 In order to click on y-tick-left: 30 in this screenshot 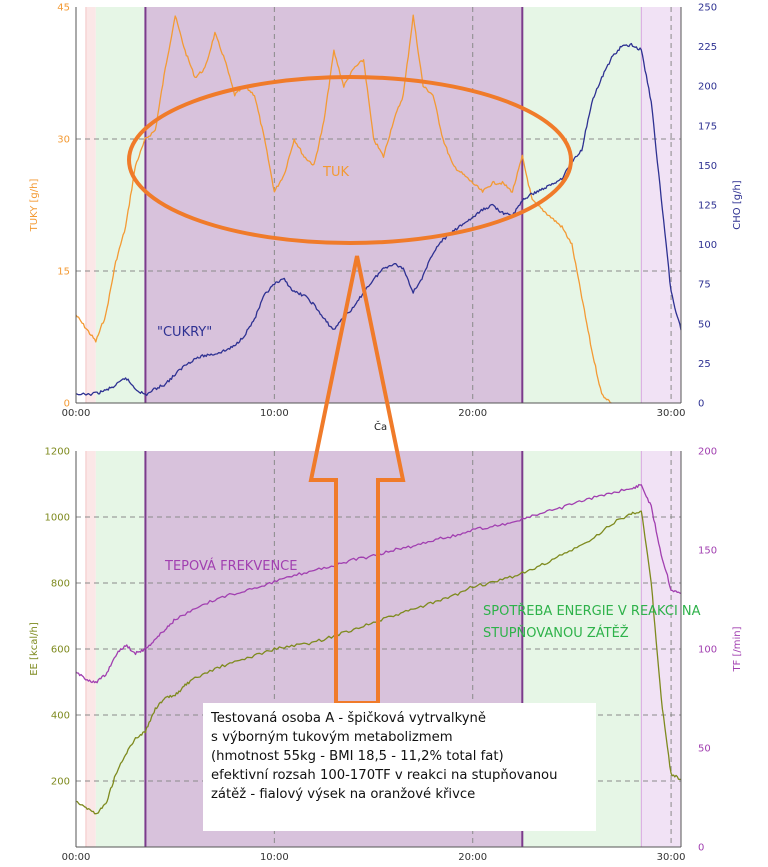, I will do `click(63, 140)`.